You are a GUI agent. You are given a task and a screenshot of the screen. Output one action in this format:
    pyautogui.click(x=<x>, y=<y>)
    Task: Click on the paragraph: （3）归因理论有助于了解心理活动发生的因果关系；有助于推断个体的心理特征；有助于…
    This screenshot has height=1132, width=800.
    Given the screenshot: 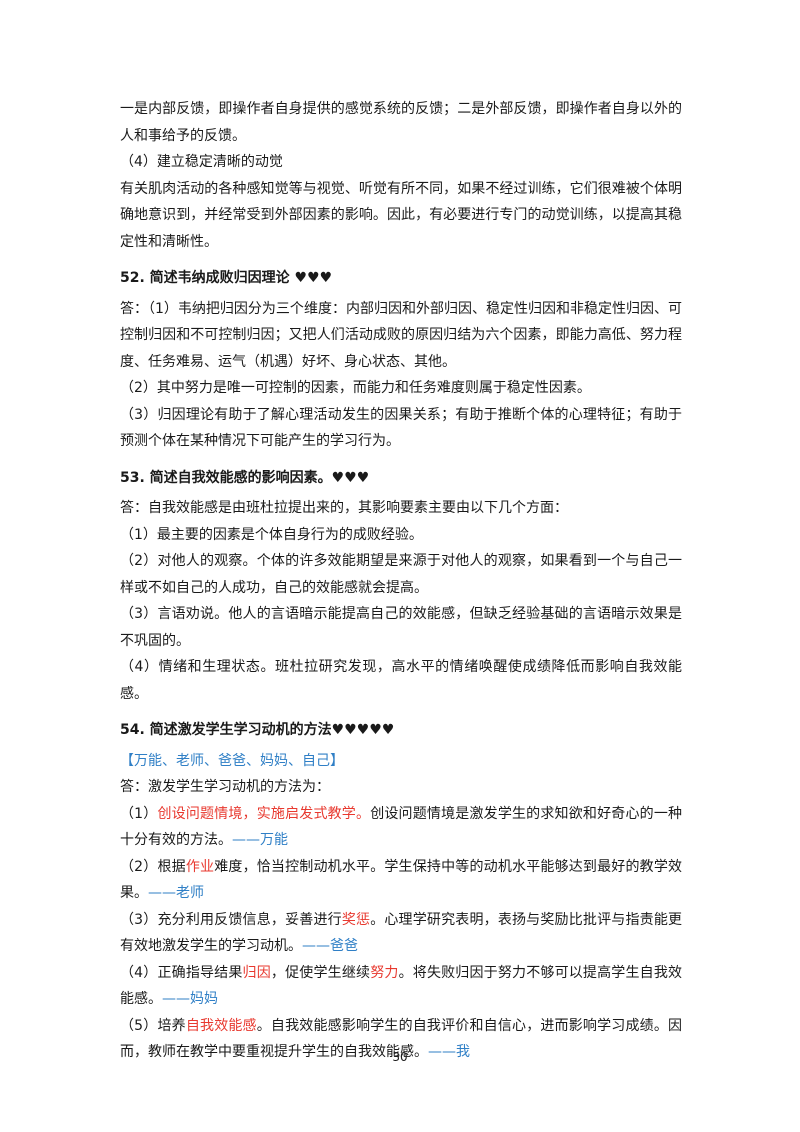 What is the action you would take?
    pyautogui.click(x=401, y=428)
    